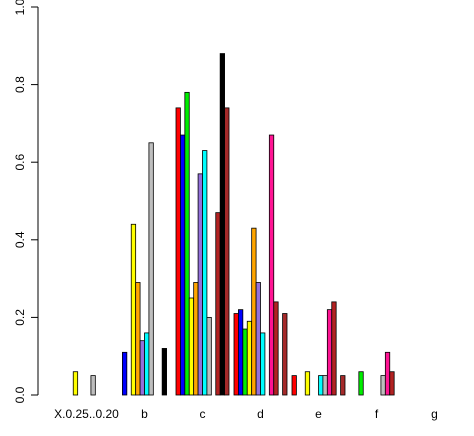 This screenshot has height=436, width=474. Describe the element at coordinates (318, 414) in the screenshot. I see `x-tick-label: e` at that location.